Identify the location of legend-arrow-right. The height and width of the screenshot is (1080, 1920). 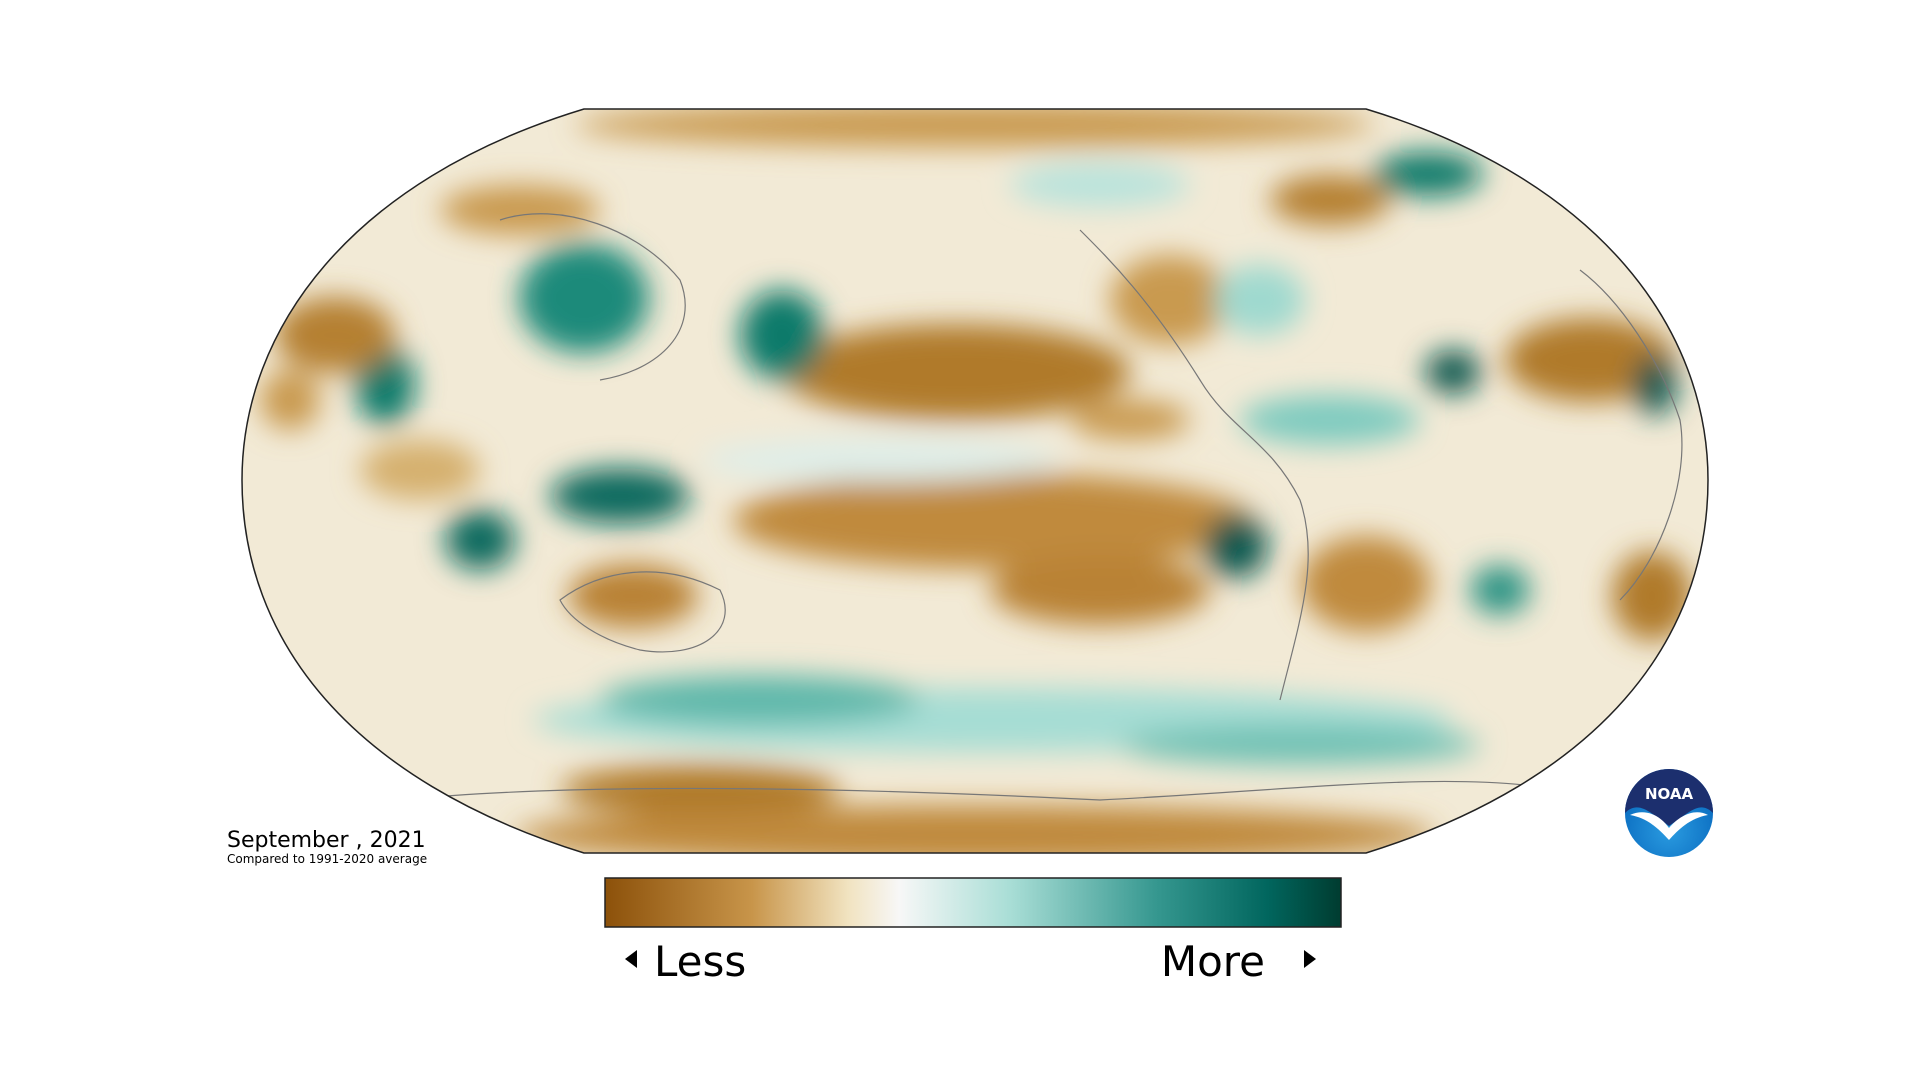
(1310, 959).